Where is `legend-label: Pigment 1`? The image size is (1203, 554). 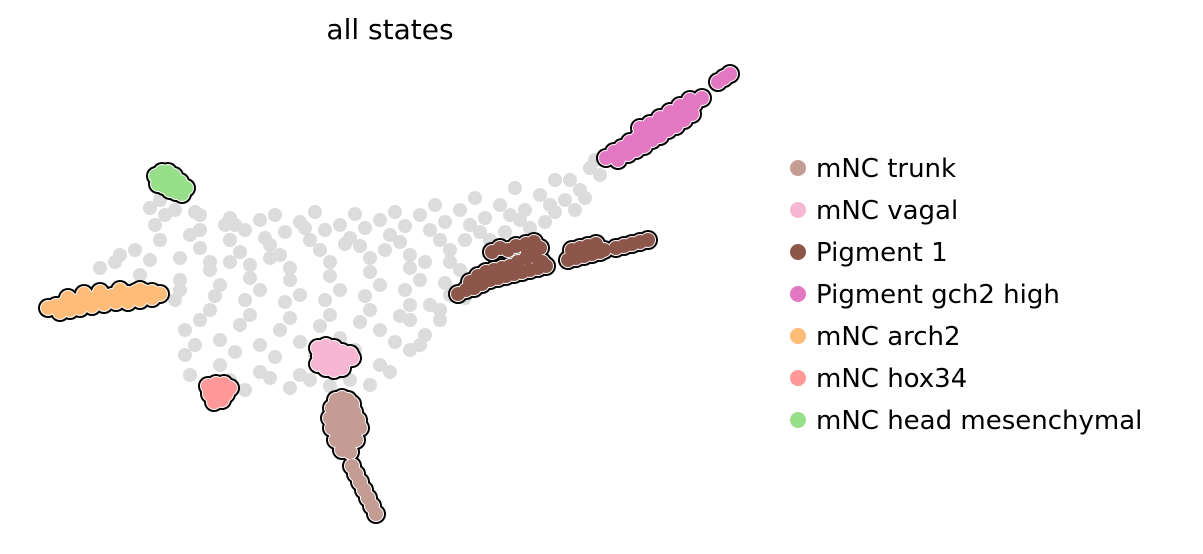 legend-label: Pigment 1 is located at coordinates (882, 253).